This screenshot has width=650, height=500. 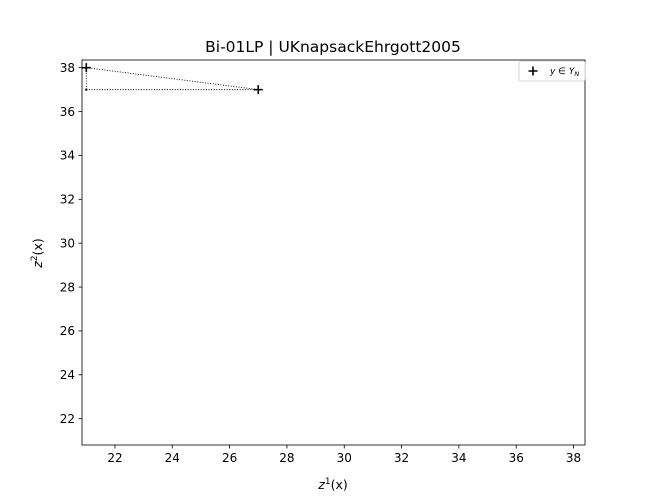 What do you see at coordinates (67, 419) in the screenshot?
I see `y-tick-label: 22` at bounding box center [67, 419].